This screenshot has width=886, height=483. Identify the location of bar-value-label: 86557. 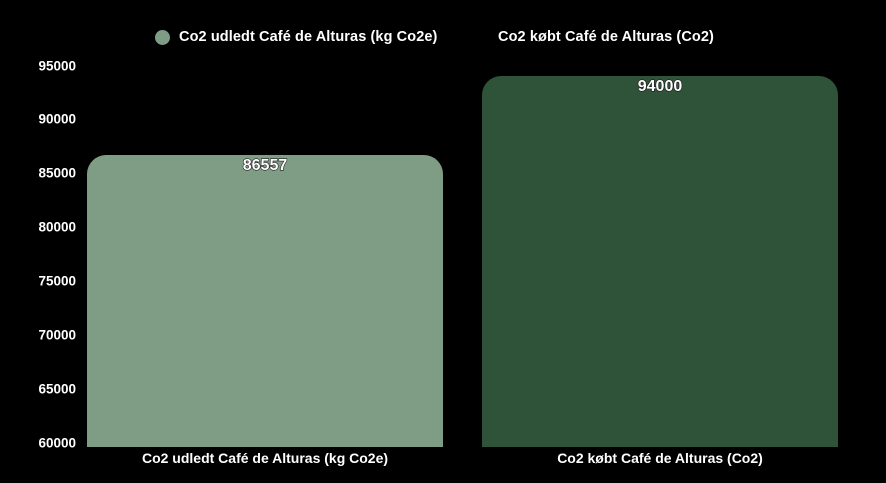
(265, 165).